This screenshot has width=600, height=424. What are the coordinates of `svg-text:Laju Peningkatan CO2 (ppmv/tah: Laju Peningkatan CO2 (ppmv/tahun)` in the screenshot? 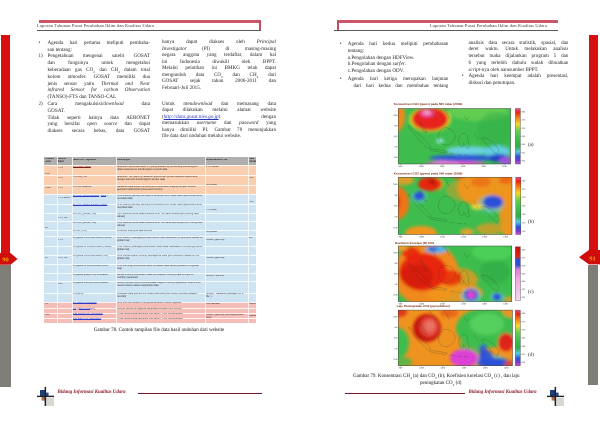 It's located at (423, 306).